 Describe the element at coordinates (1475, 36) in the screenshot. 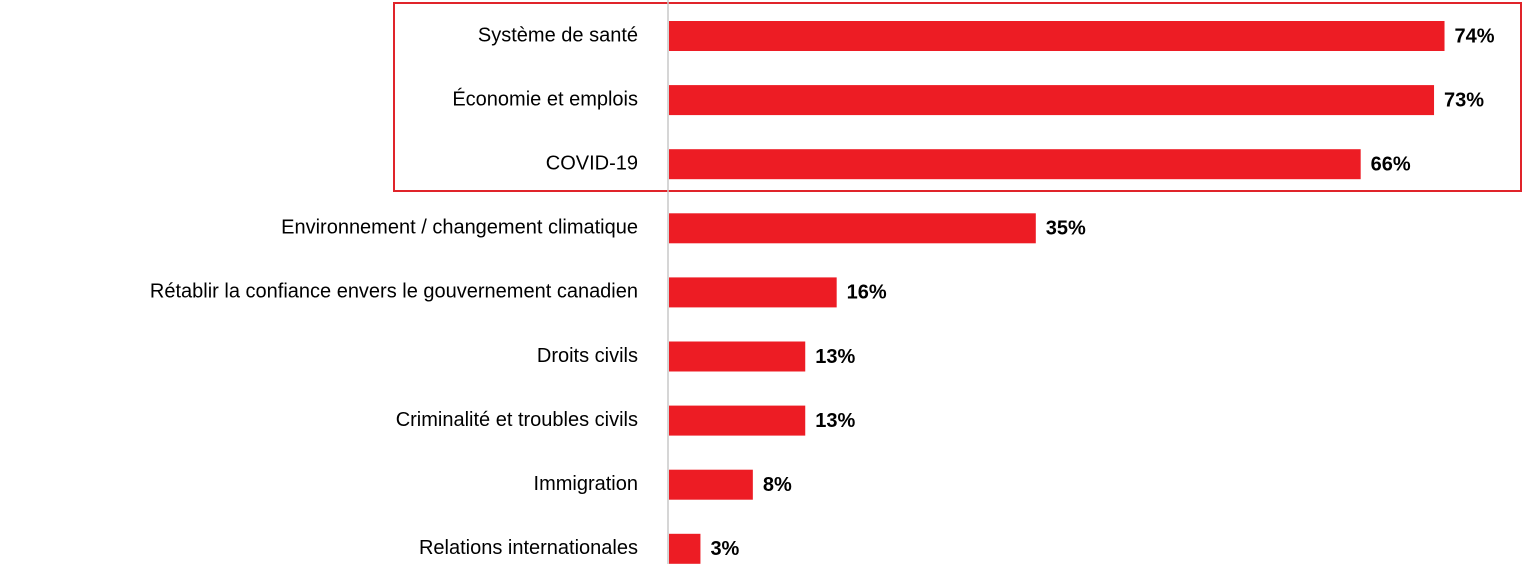

I see `value-label: 74%` at that location.